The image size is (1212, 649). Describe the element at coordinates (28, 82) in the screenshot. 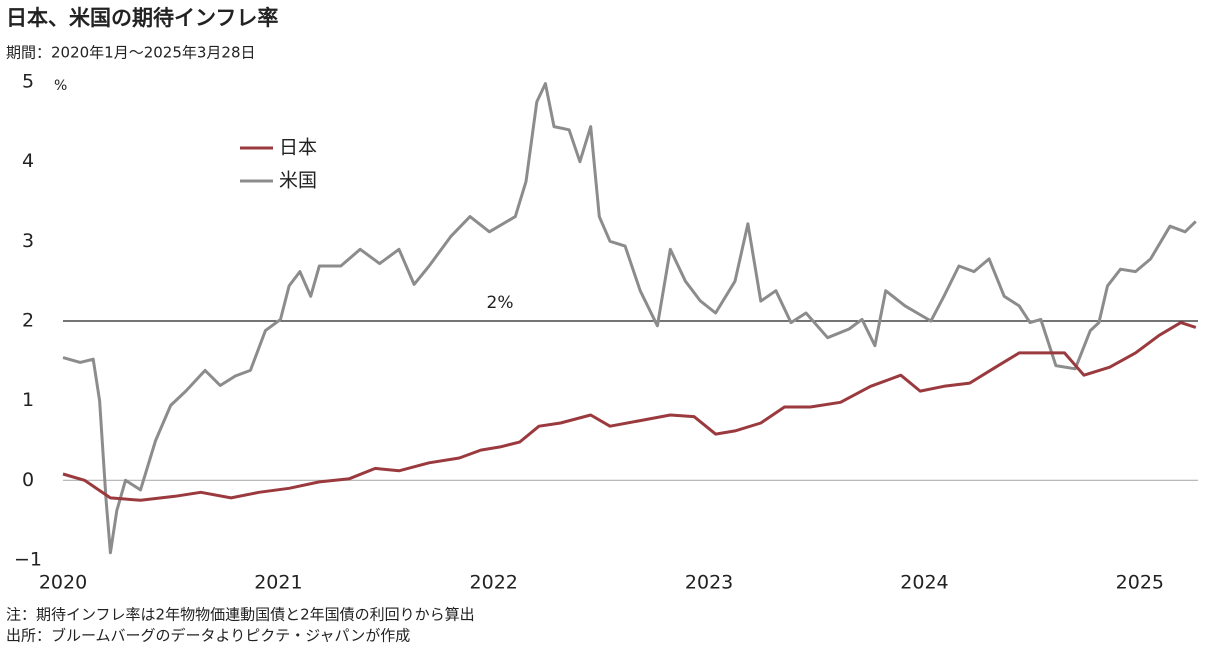

I see `y-tick-label: 5` at that location.